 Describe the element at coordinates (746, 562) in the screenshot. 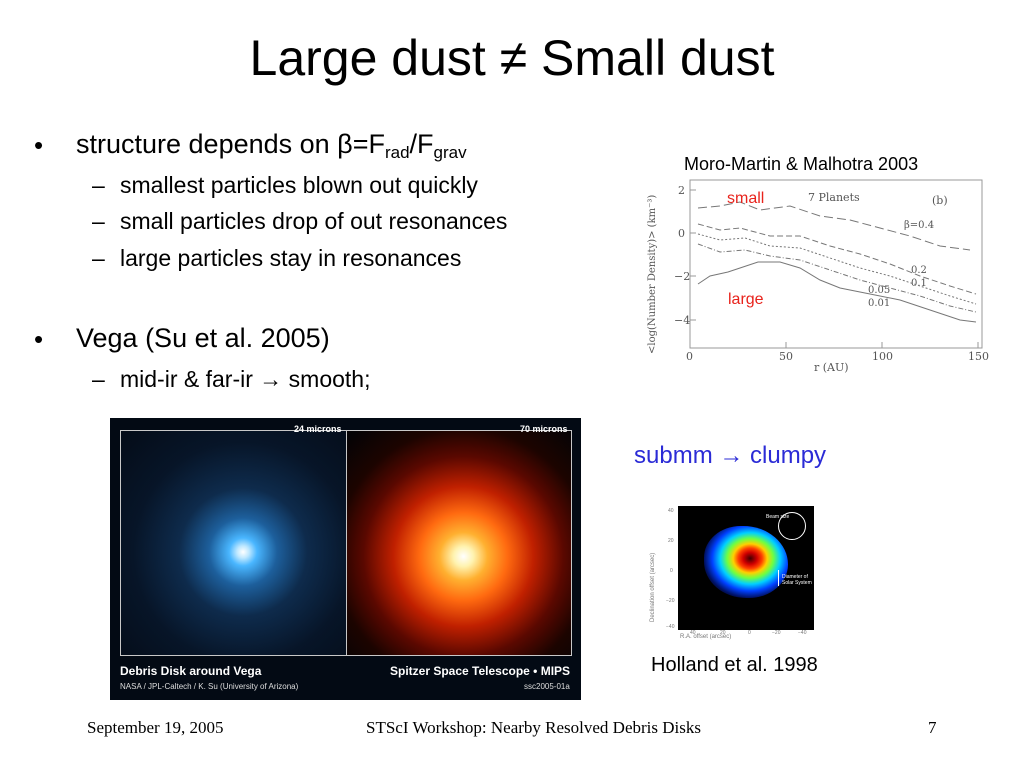

I see `holland-emission-blob` at that location.